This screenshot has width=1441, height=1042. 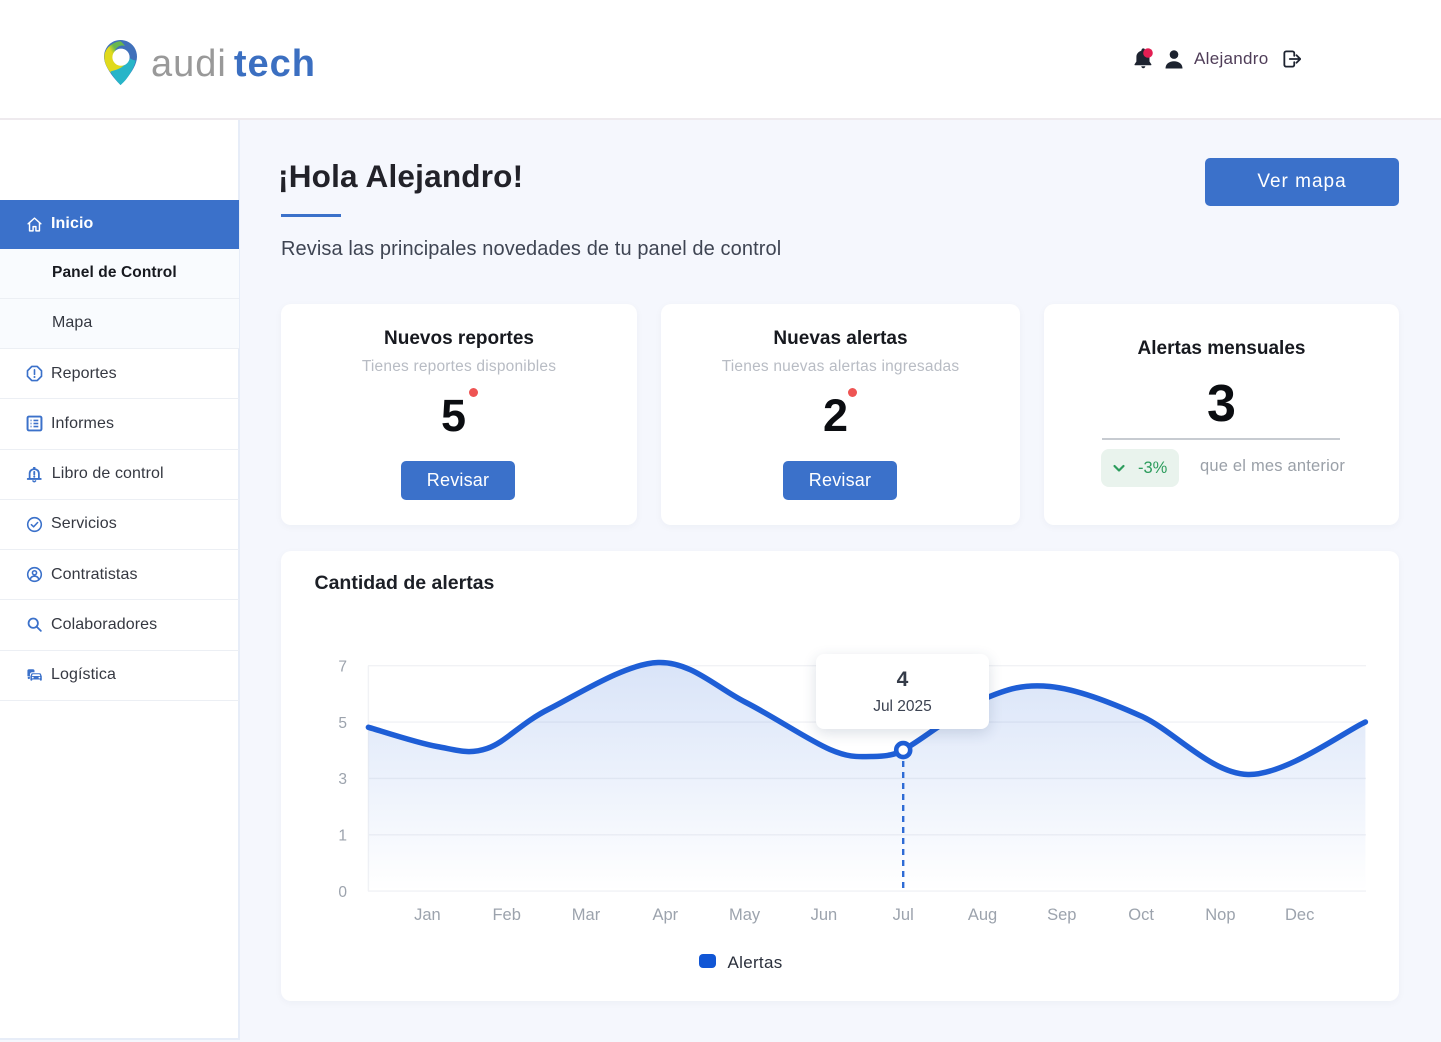 What do you see at coordinates (427, 915) in the screenshot?
I see `svg-text: Jan` at bounding box center [427, 915].